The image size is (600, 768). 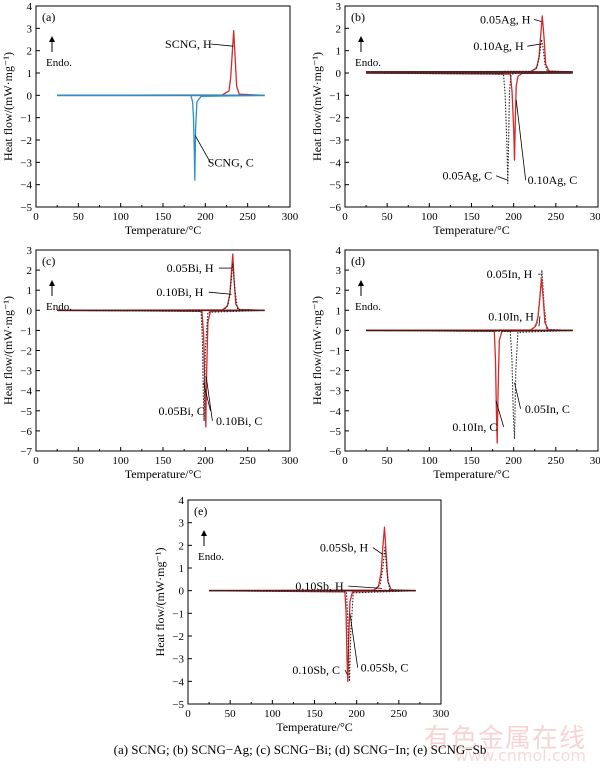 I want to click on series-annotation: 0.10Ag, C, so click(x=553, y=180).